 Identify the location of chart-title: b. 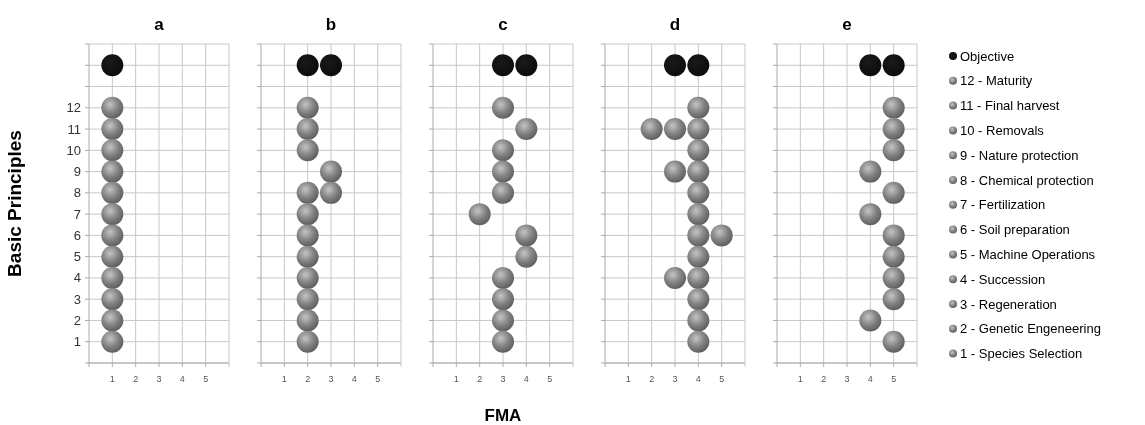
(331, 24).